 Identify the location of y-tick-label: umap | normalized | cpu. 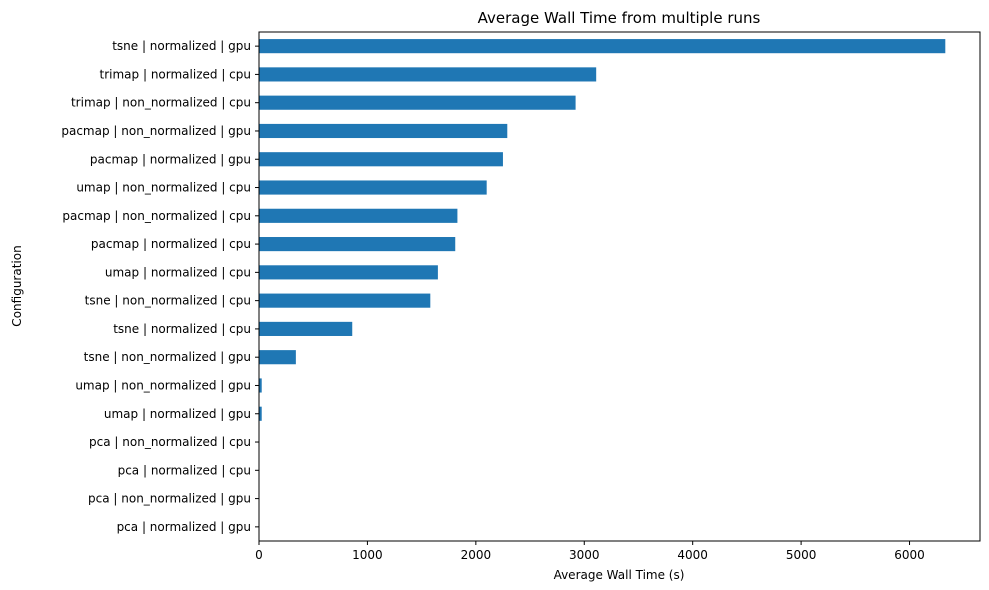
(178, 272).